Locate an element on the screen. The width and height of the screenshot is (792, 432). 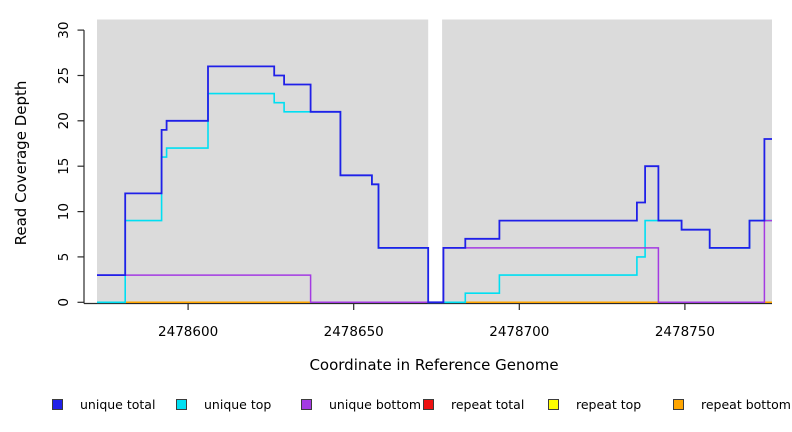
y-tick-label: 20 is located at coordinates (64, 120).